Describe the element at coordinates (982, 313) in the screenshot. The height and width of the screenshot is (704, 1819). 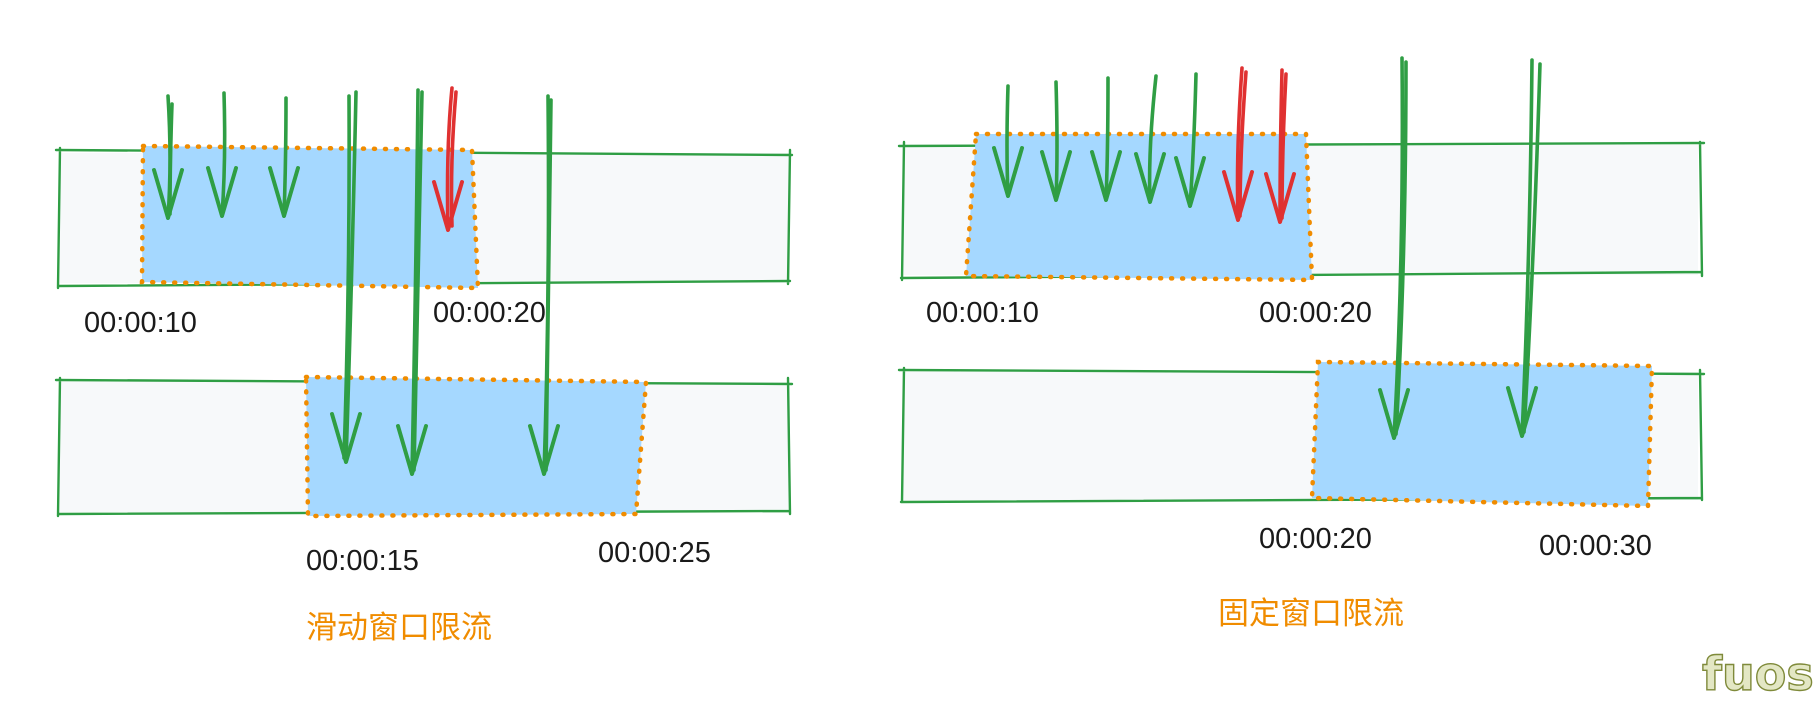
I see `fixed-window1-start-label: 00:00:10` at that location.